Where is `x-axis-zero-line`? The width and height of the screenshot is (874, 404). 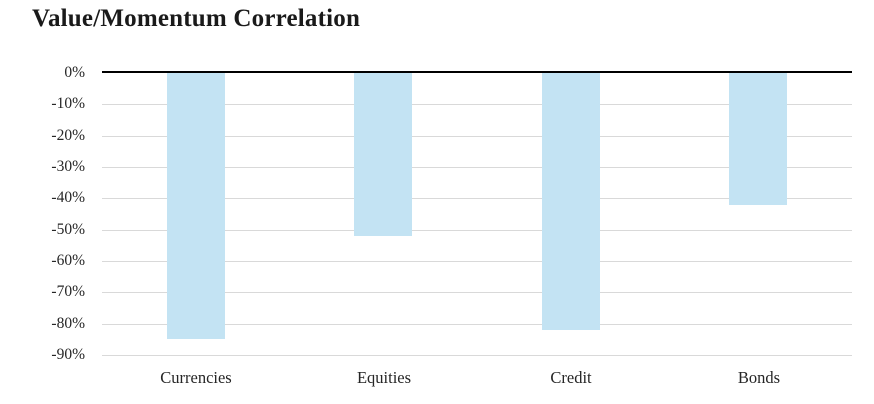
x-axis-zero-line is located at coordinates (477, 72).